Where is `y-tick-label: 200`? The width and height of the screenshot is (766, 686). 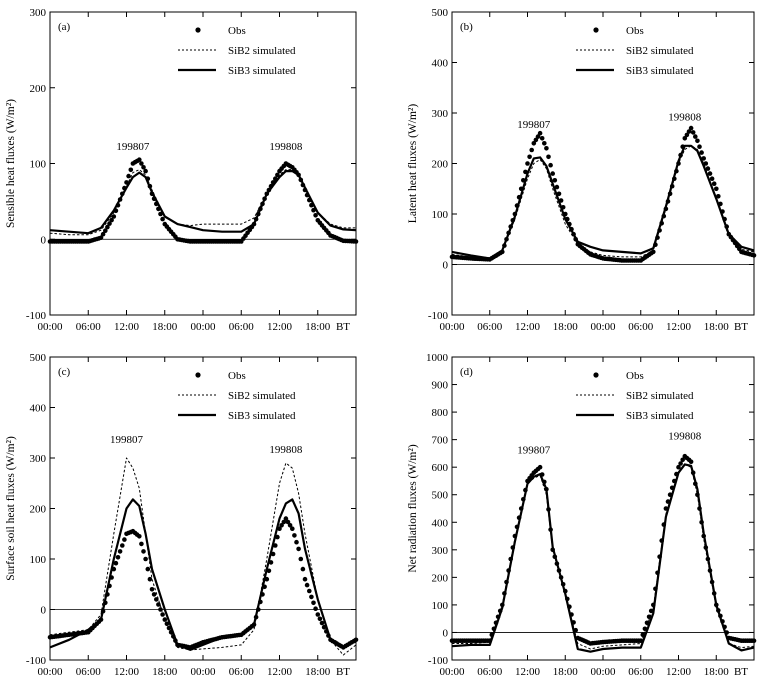 y-tick-label: 200 is located at coordinates (440, 165).